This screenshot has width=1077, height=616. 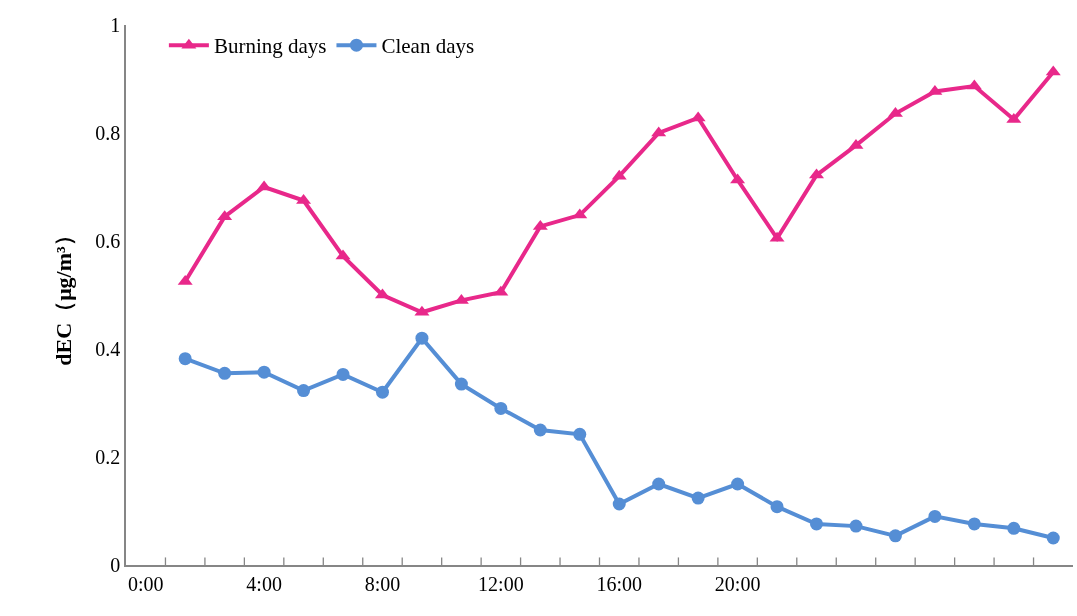 I want to click on y-tick-label: 0, so click(x=115, y=565).